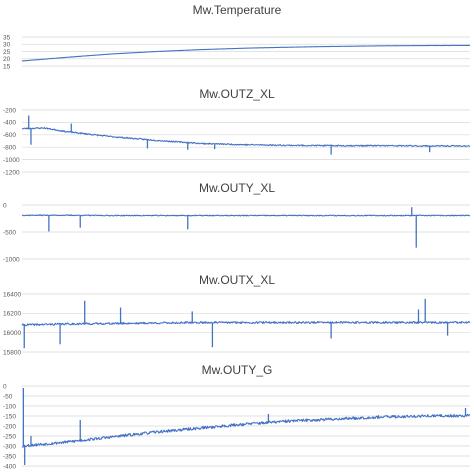 This screenshot has height=475, width=474. Describe the element at coordinates (7, 52) in the screenshot. I see `y-tick-label: 25` at that location.